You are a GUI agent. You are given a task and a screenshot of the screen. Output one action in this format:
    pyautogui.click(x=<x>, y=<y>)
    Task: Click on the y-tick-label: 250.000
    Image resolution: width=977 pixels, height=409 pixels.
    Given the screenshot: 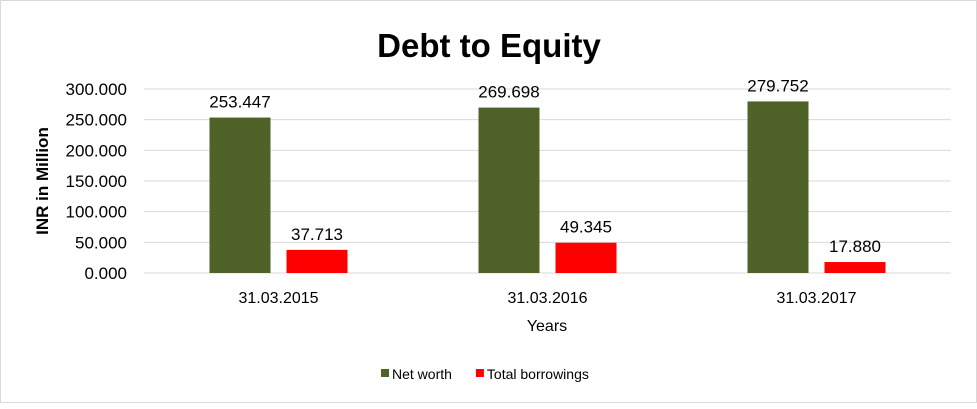 What is the action you would take?
    pyautogui.click(x=96, y=120)
    